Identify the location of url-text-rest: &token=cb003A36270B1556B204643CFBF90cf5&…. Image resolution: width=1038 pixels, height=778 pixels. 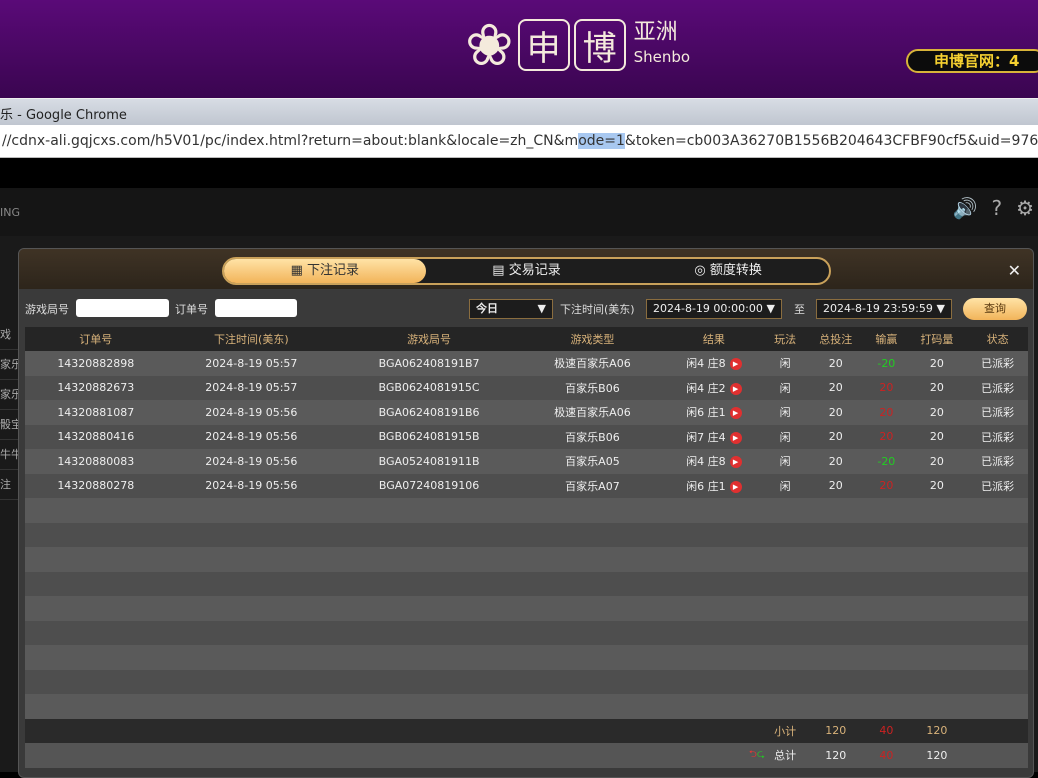
(831, 141).